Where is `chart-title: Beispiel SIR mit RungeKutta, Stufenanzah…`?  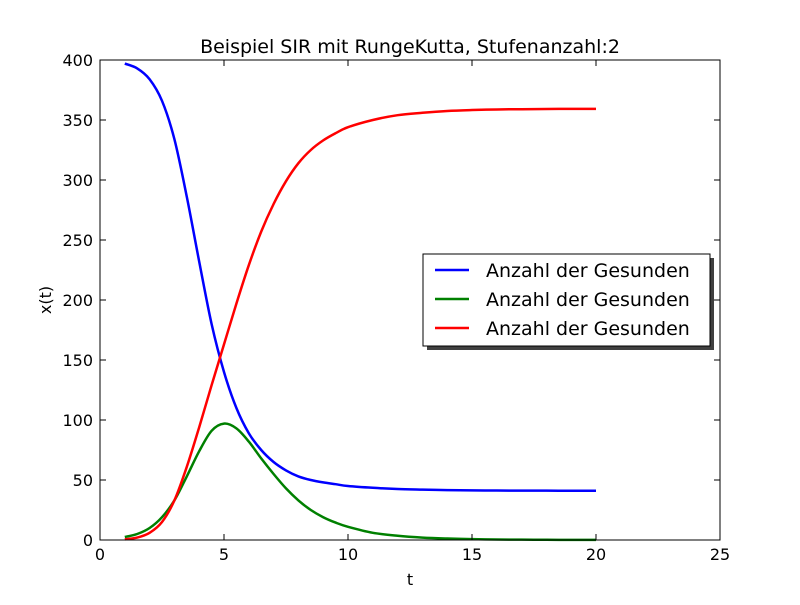 chart-title: Beispiel SIR mit RungeKutta, Stufenanzah… is located at coordinates (410, 47).